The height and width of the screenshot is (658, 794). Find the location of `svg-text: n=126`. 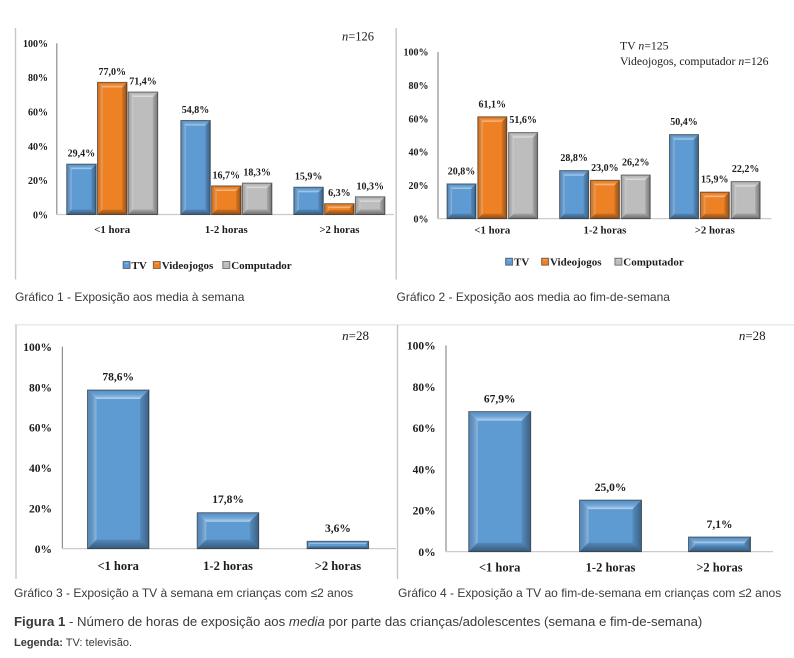

svg-text: n=126 is located at coordinates (358, 37).